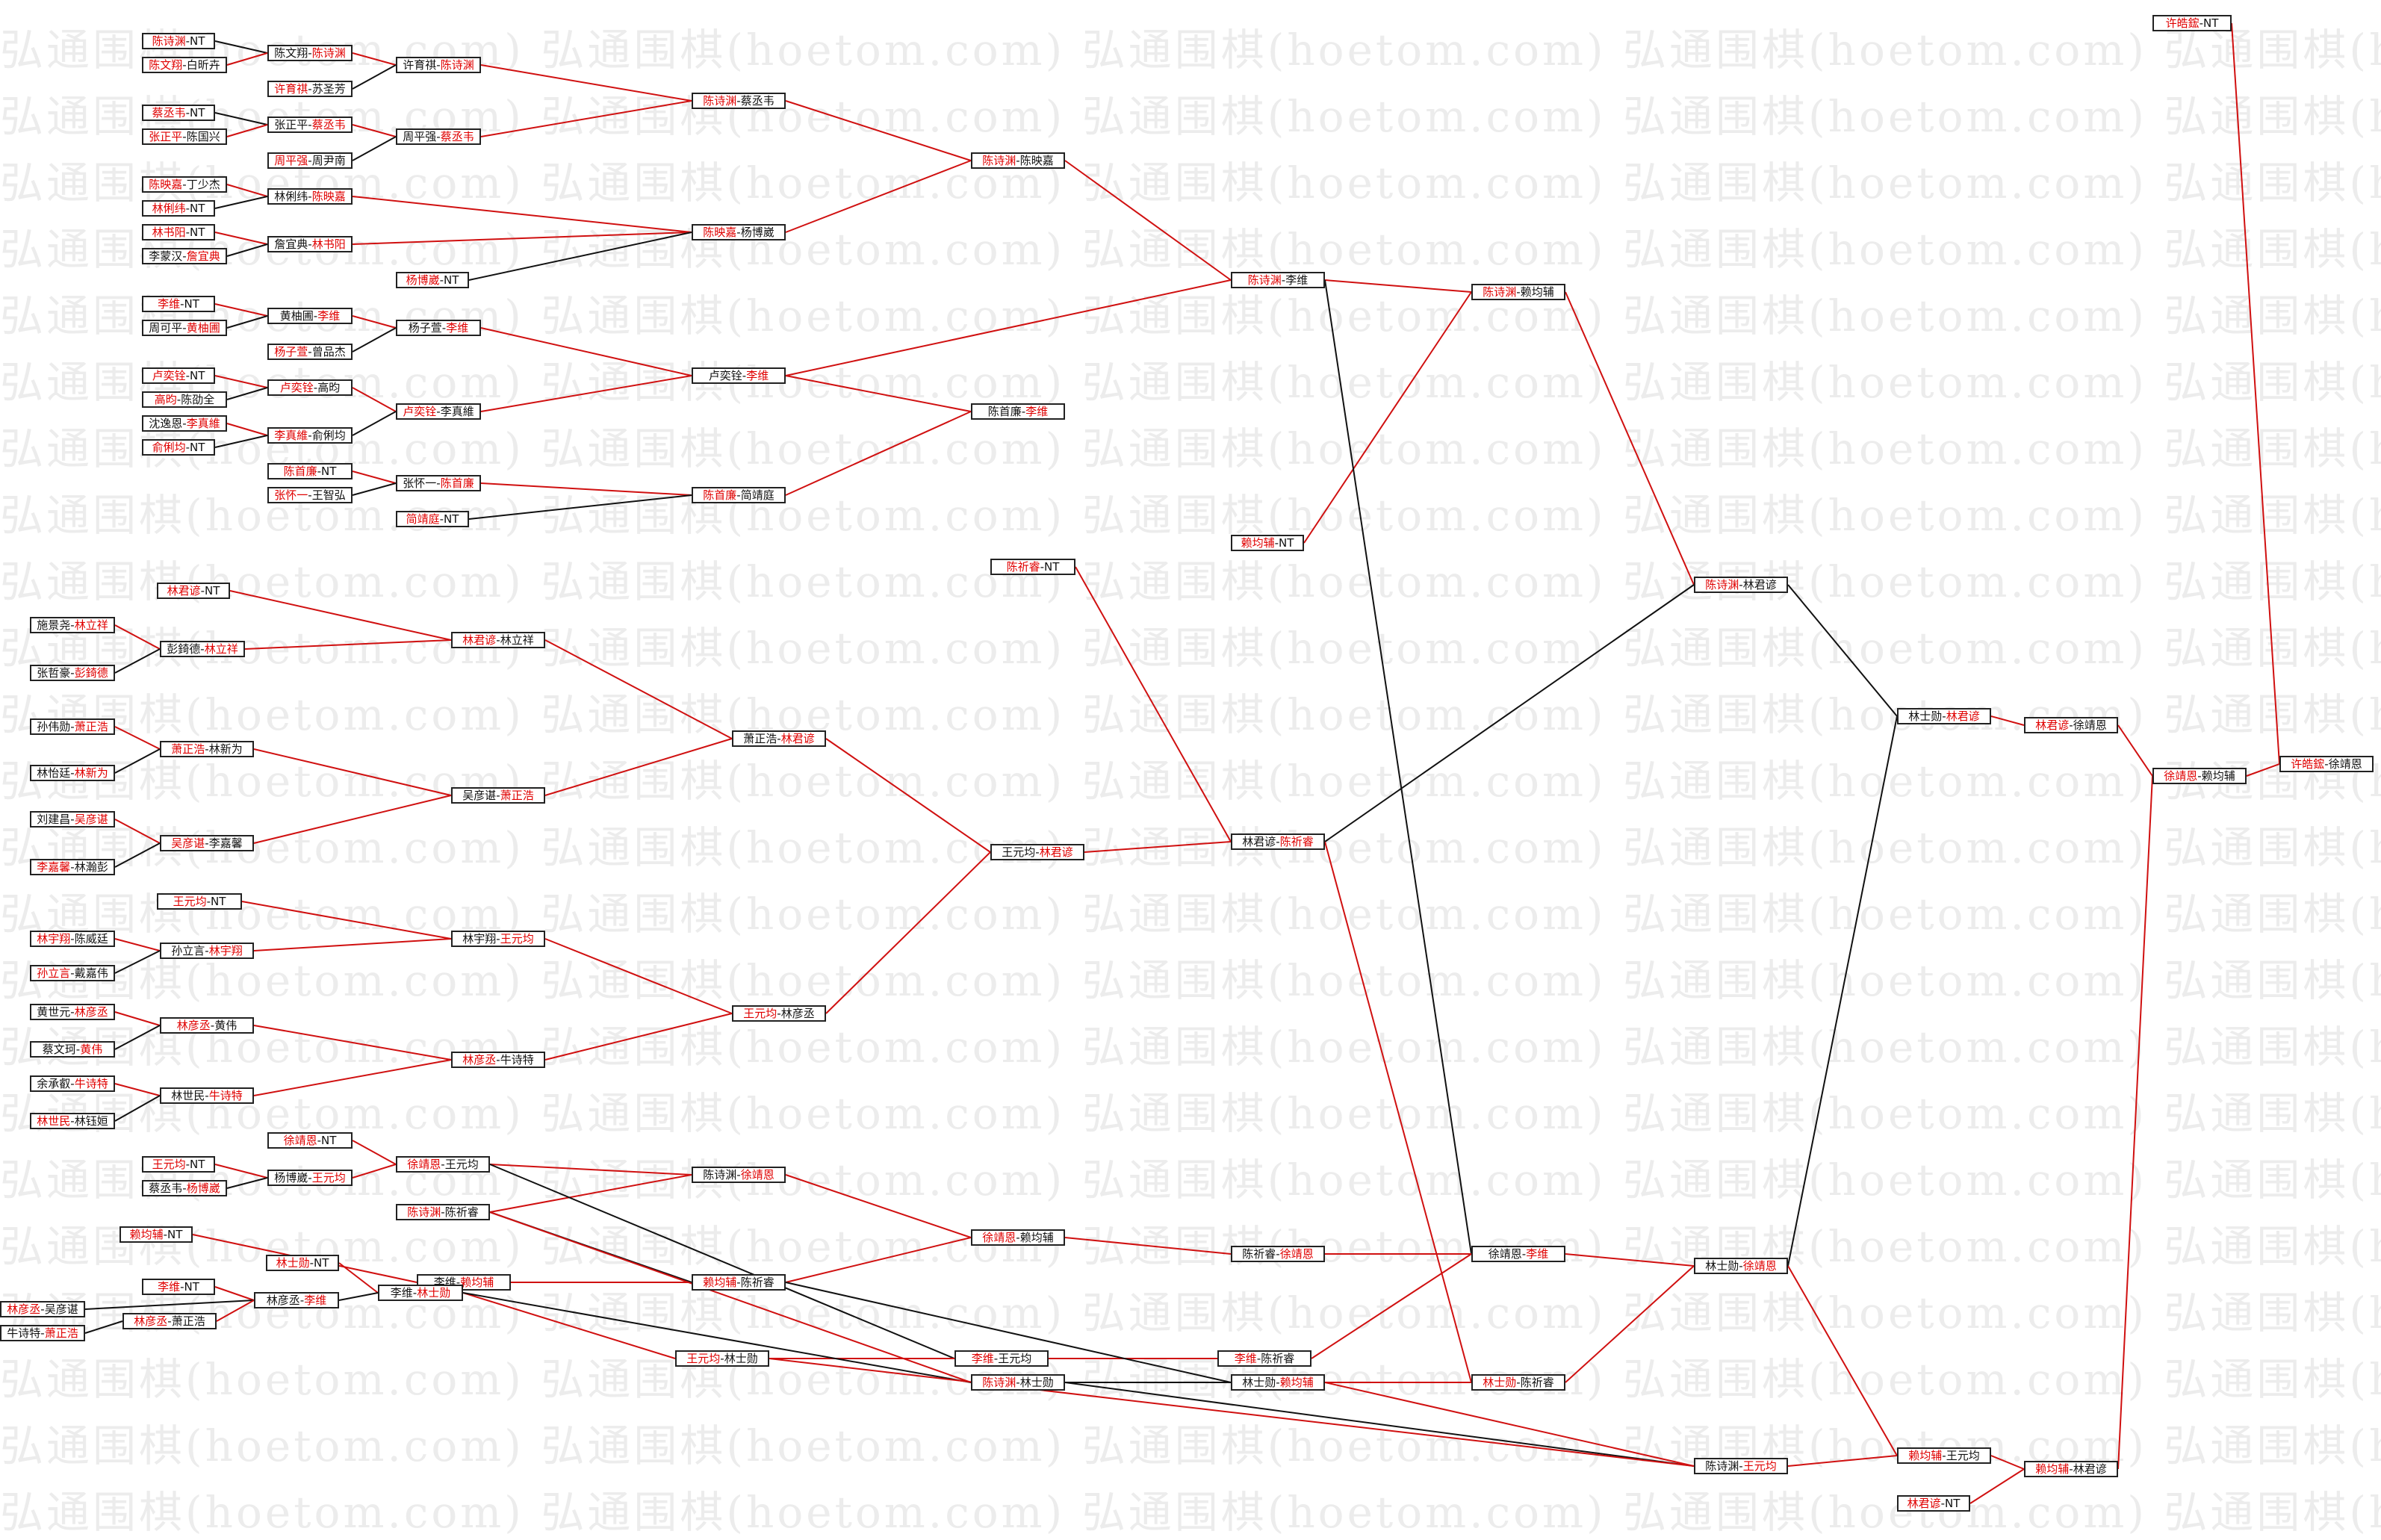 The width and height of the screenshot is (2381, 1540). I want to click on player-name: 杨博崴-, so click(293, 1178).